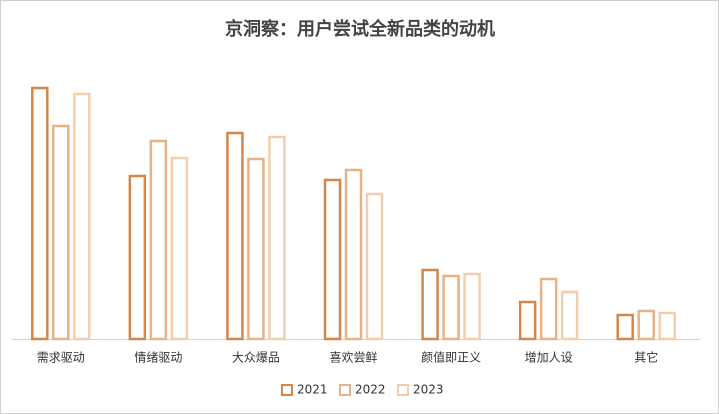 This screenshot has width=719, height=414. I want to click on legend-label: 2023, so click(428, 390).